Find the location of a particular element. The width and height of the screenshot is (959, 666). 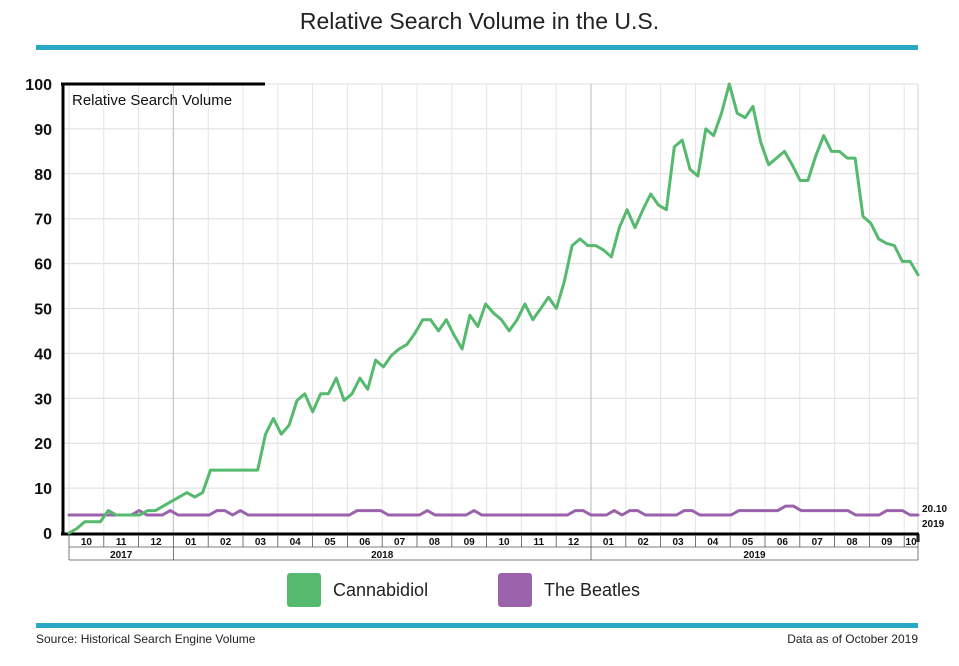

source-note: Source: Historical Search Engine Volume is located at coordinates (146, 639).